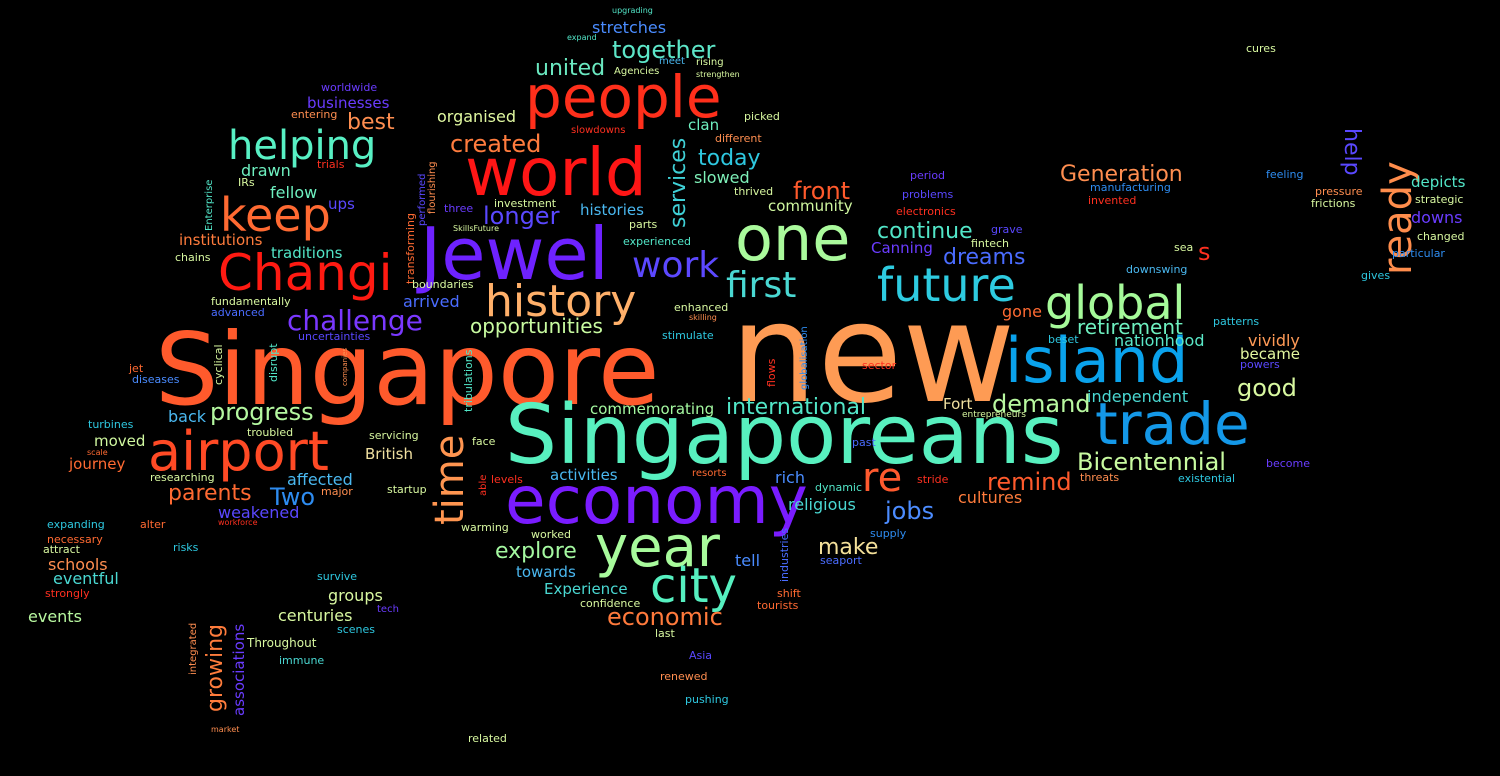 This screenshot has width=1500, height=776. What do you see at coordinates (1274, 340) in the screenshot?
I see `word-vividly: vividly` at bounding box center [1274, 340].